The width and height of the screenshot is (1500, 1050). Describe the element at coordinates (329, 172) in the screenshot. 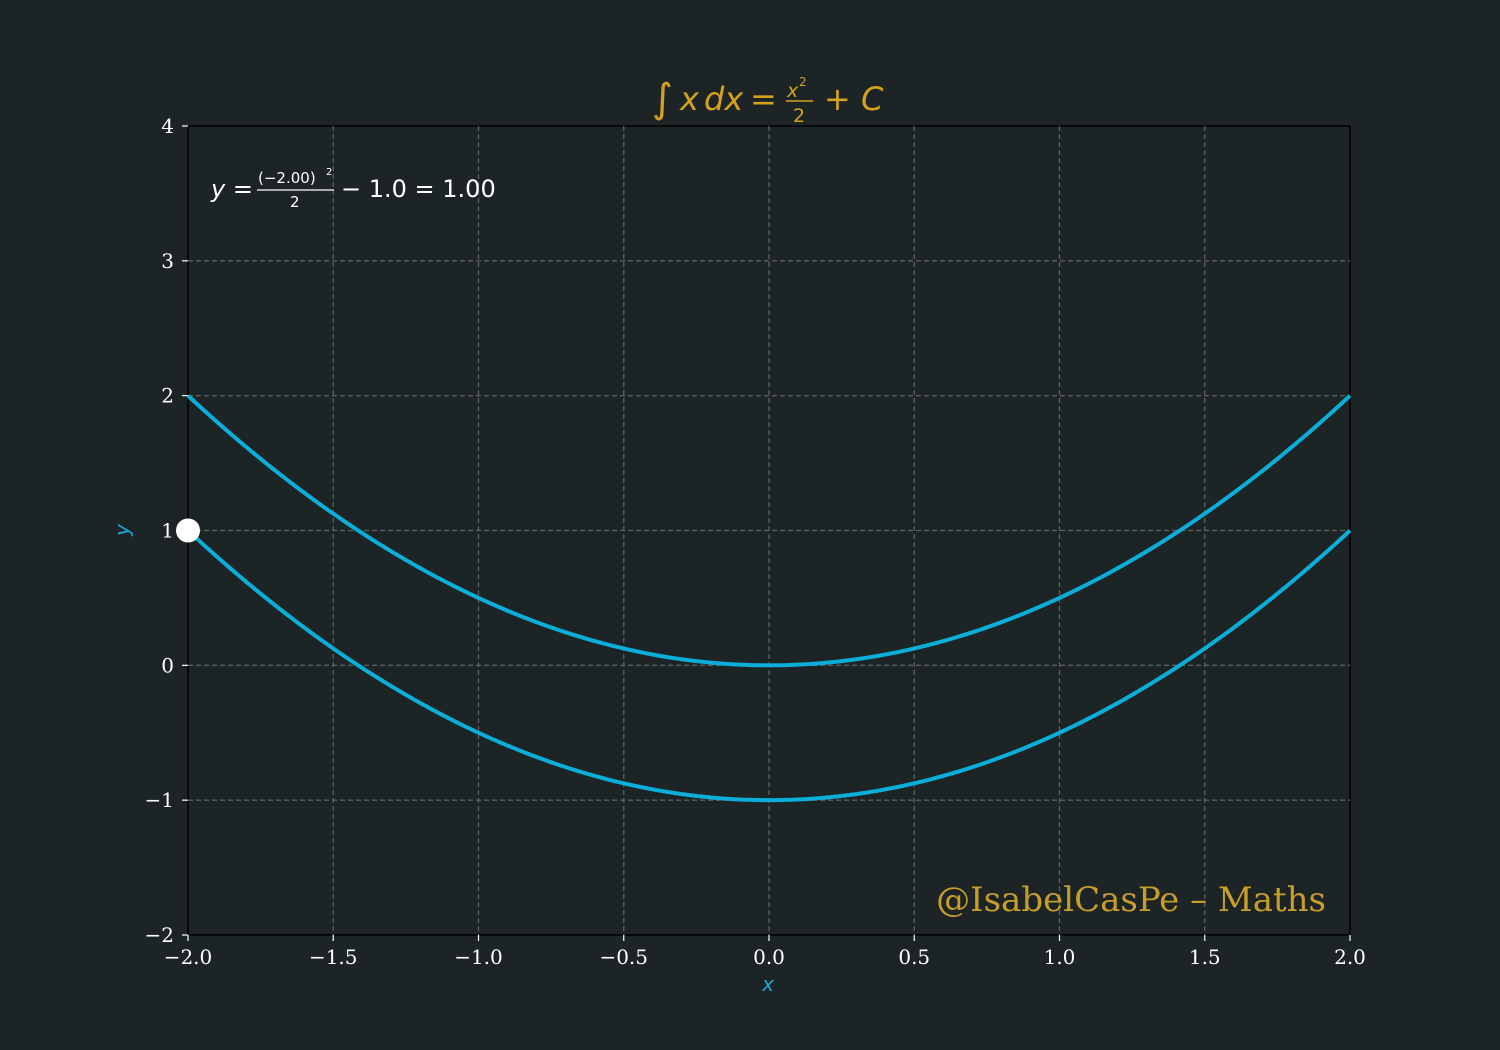

I see `annotation-power: 2` at that location.